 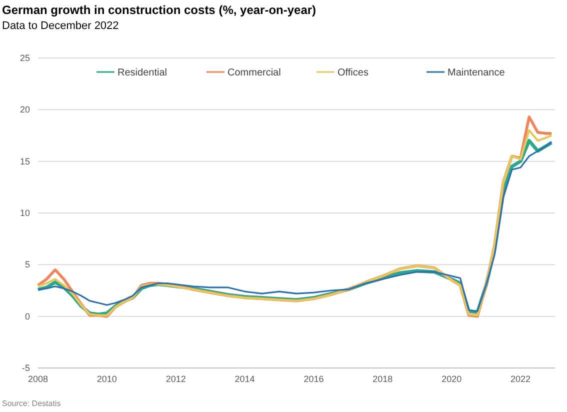 What do you see at coordinates (452, 379) in the screenshot?
I see `x-tick-label: 2020` at bounding box center [452, 379].